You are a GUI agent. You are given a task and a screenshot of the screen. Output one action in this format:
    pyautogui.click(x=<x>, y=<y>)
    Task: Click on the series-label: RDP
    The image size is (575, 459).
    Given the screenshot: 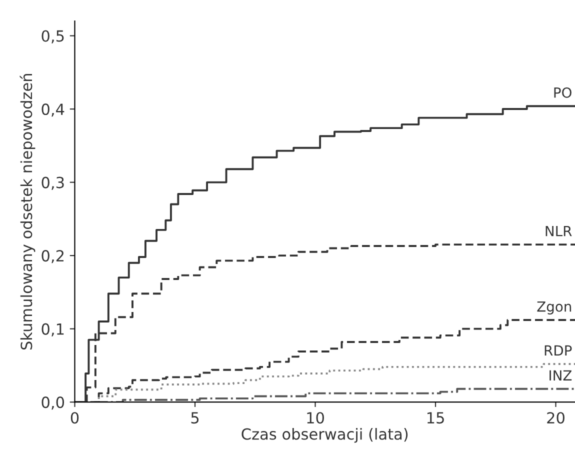 What is the action you would take?
    pyautogui.click(x=558, y=350)
    